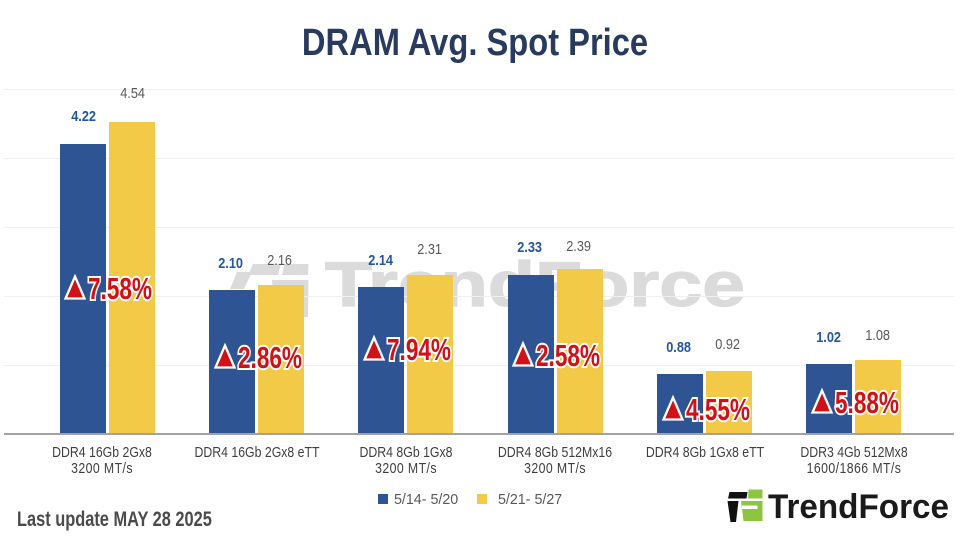  What do you see at coordinates (858, 507) in the screenshot?
I see `svg-text: TrendForce` at bounding box center [858, 507].